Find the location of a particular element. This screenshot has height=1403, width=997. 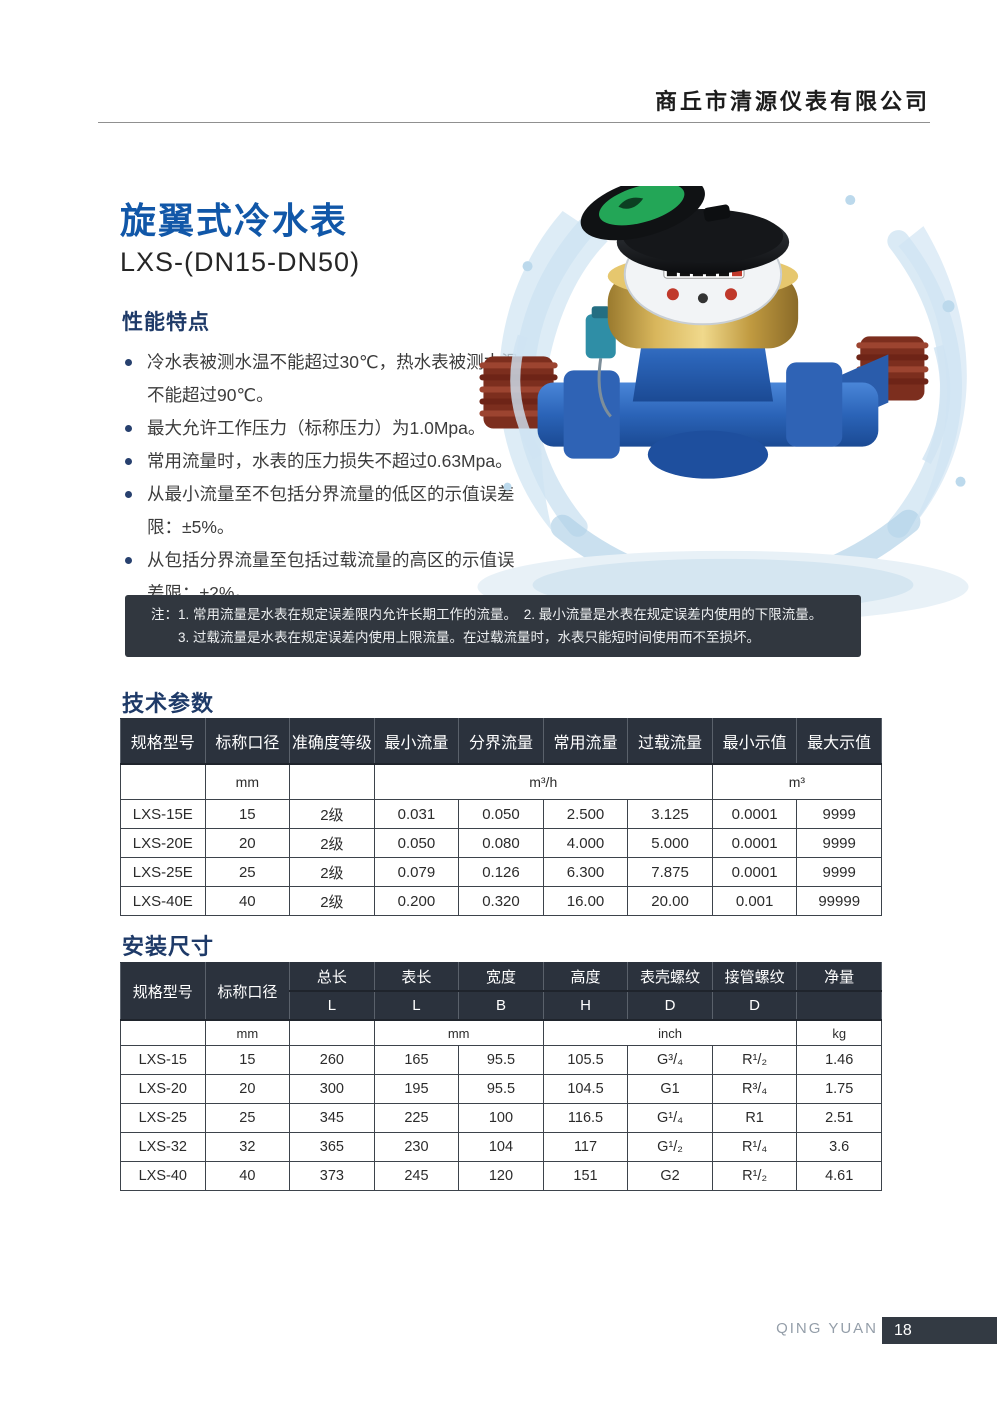

table-cell: 0.320 is located at coordinates (501, 901).